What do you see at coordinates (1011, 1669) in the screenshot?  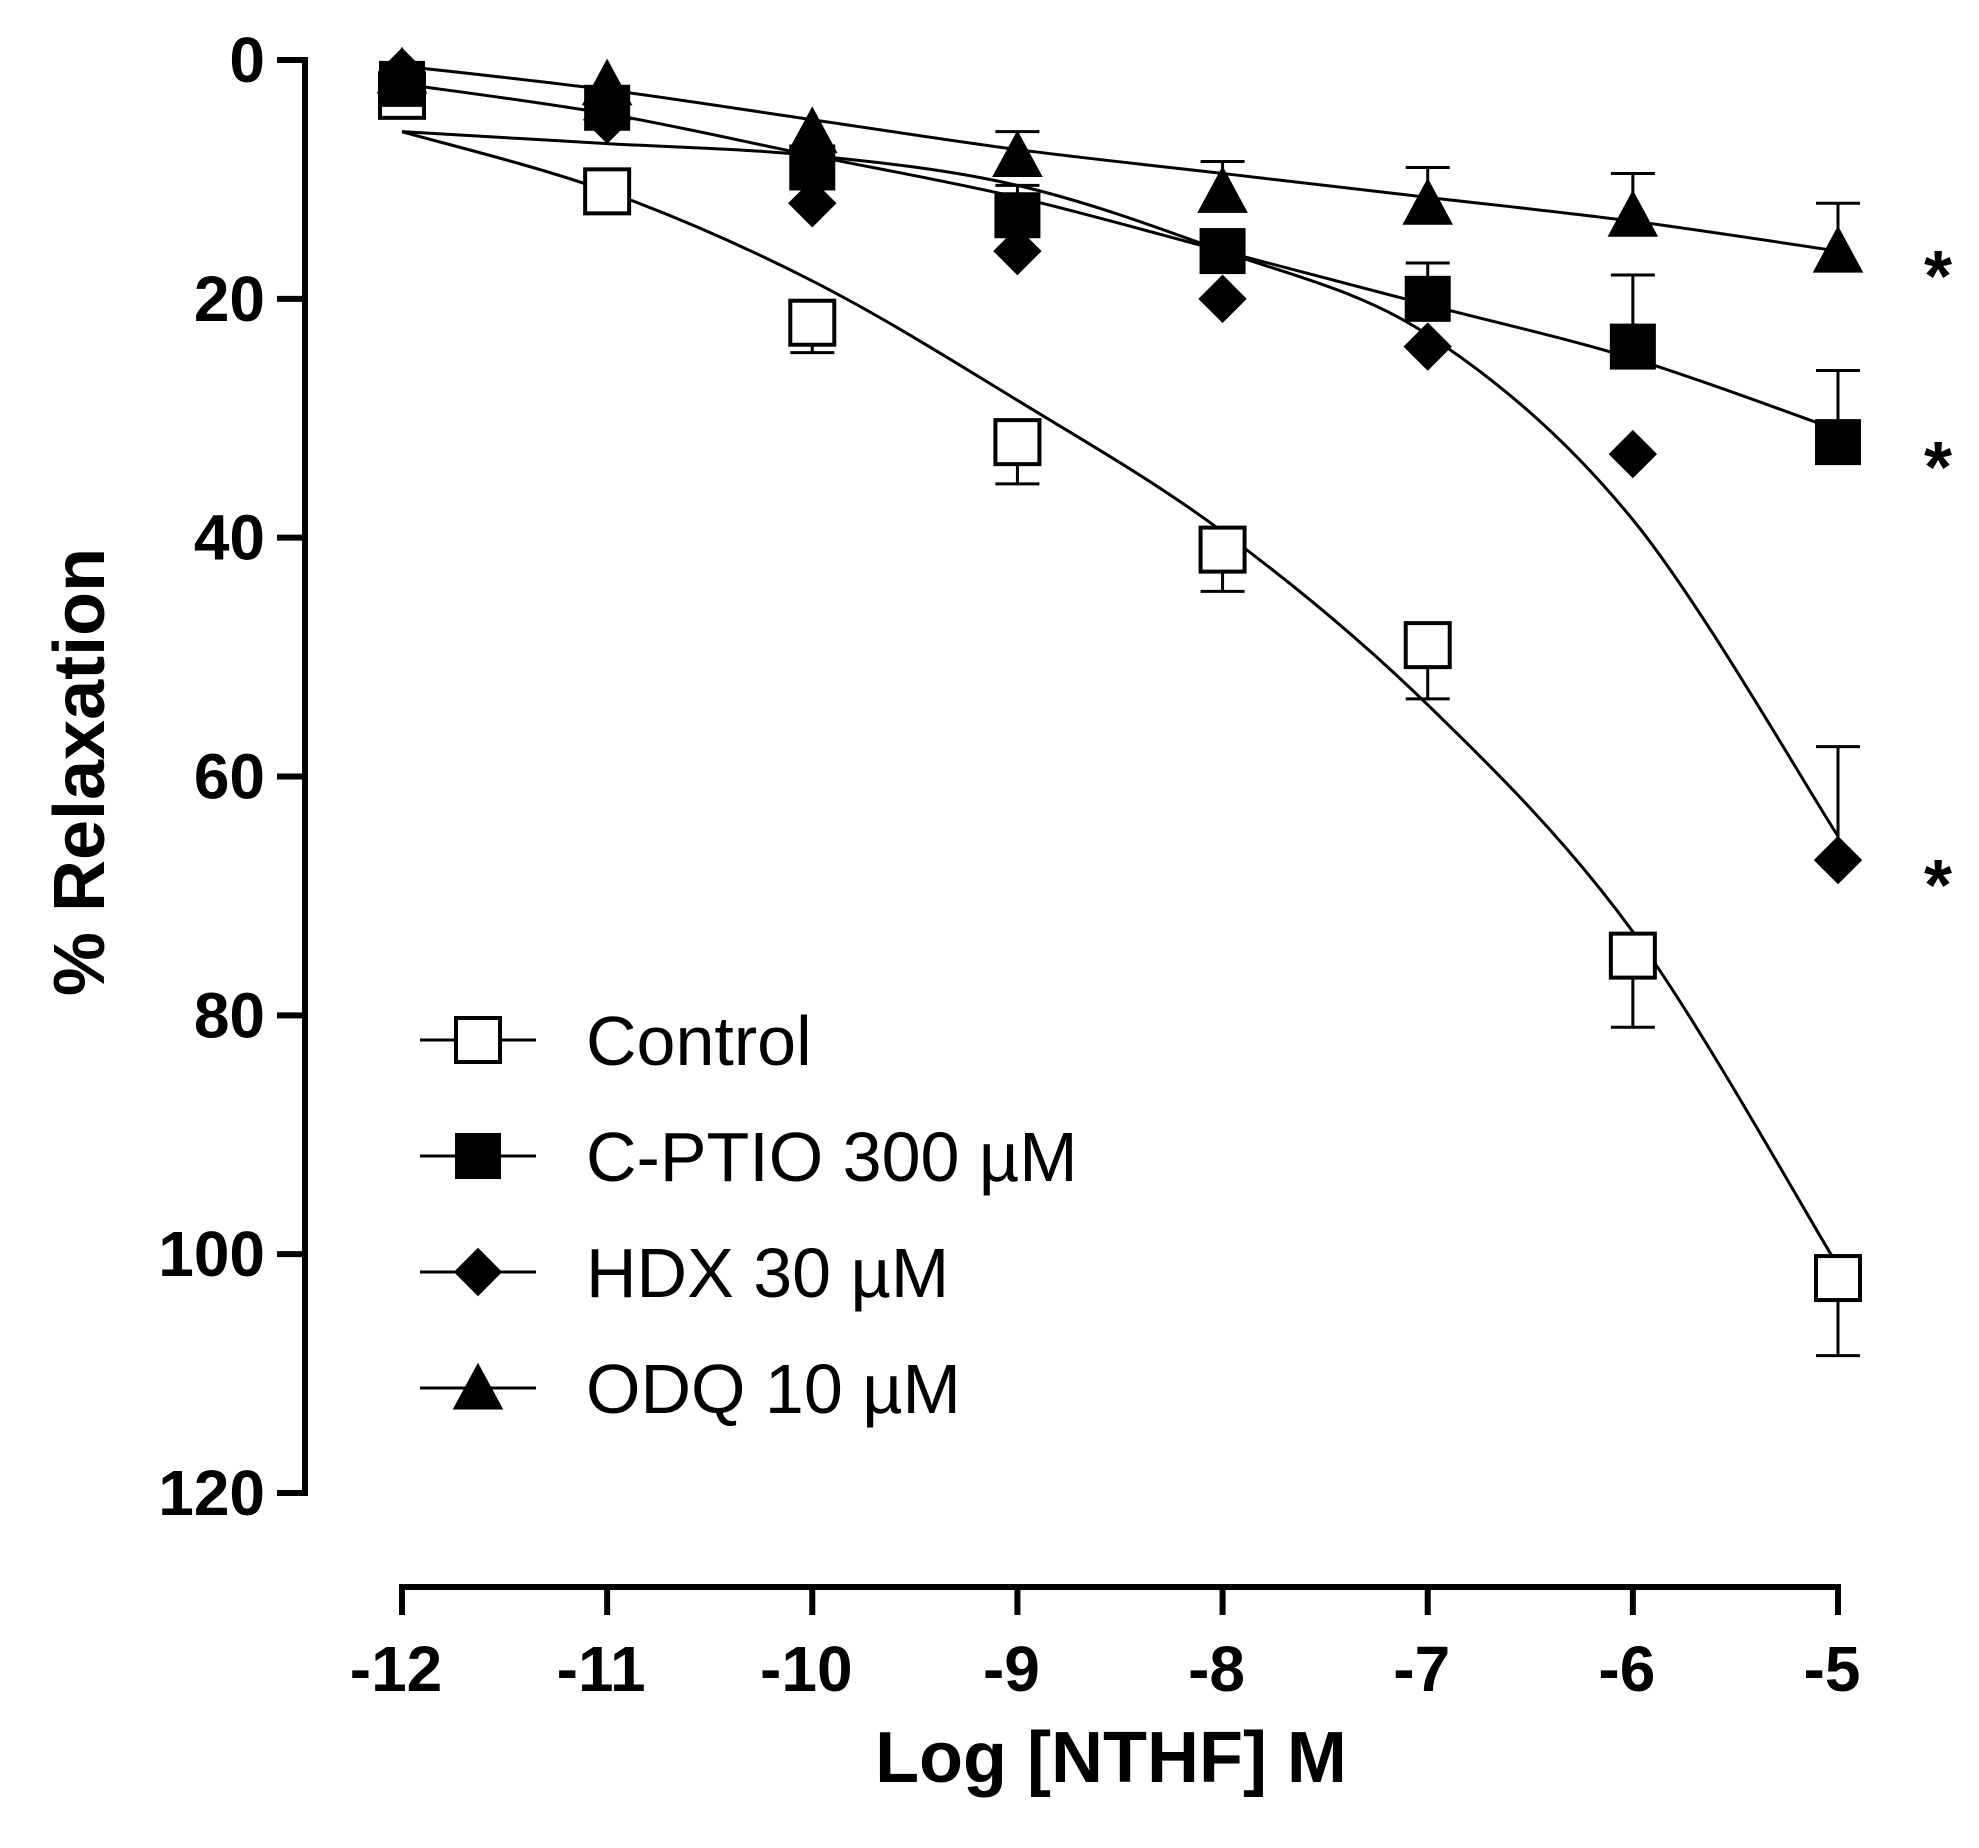 I see `x-tick-label--9: -9` at bounding box center [1011, 1669].